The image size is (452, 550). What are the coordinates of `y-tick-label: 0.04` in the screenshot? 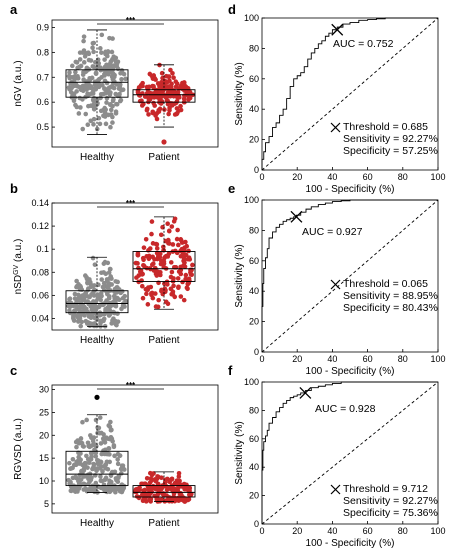 It's located at (40, 318).